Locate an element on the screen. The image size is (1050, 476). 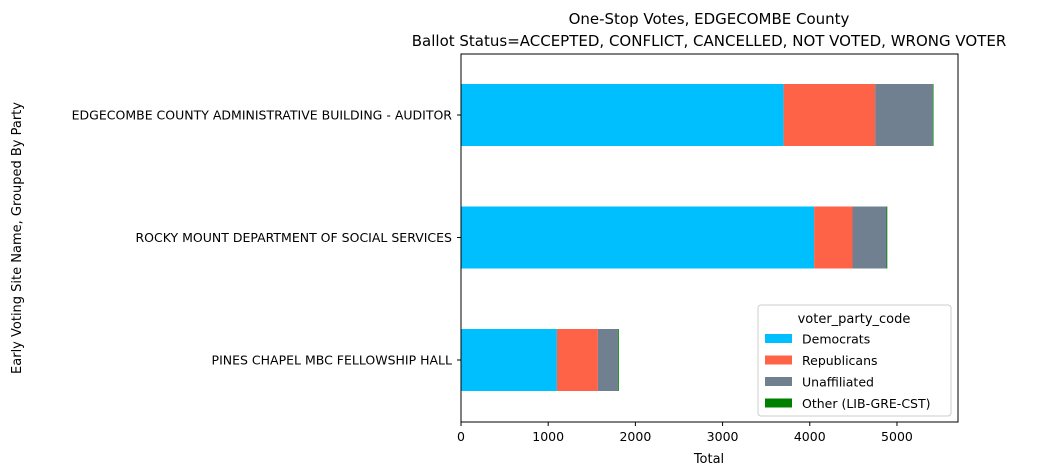
legend-box is located at coordinates (854, 360).